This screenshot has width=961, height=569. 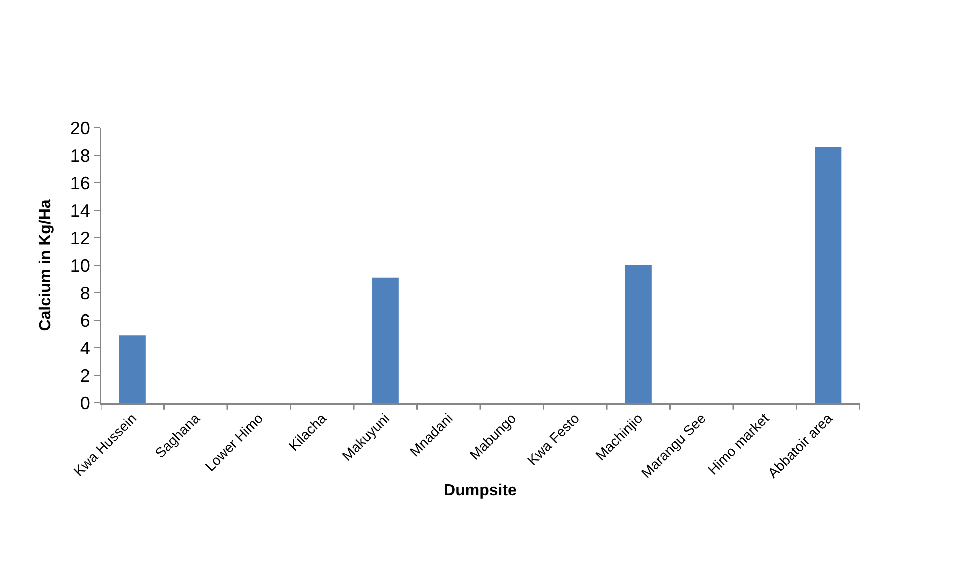 What do you see at coordinates (85, 403) in the screenshot?
I see `y-tick-label: 0` at bounding box center [85, 403].